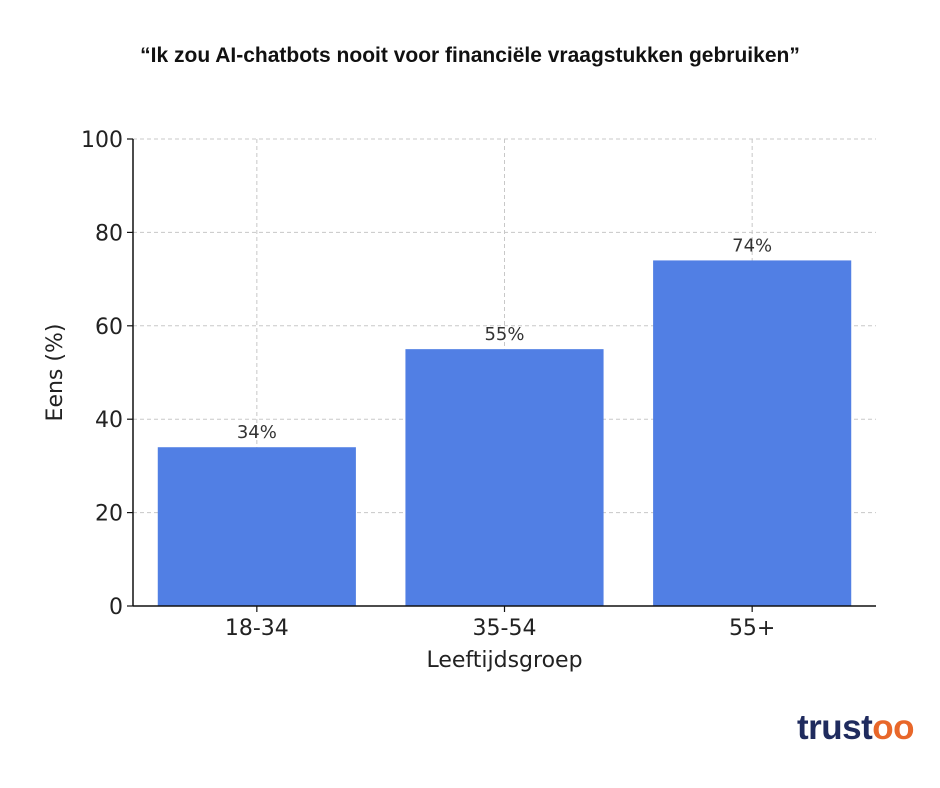 This screenshot has height=788, width=940. What do you see at coordinates (835, 727) in the screenshot?
I see `logo-text: trust` at bounding box center [835, 727].